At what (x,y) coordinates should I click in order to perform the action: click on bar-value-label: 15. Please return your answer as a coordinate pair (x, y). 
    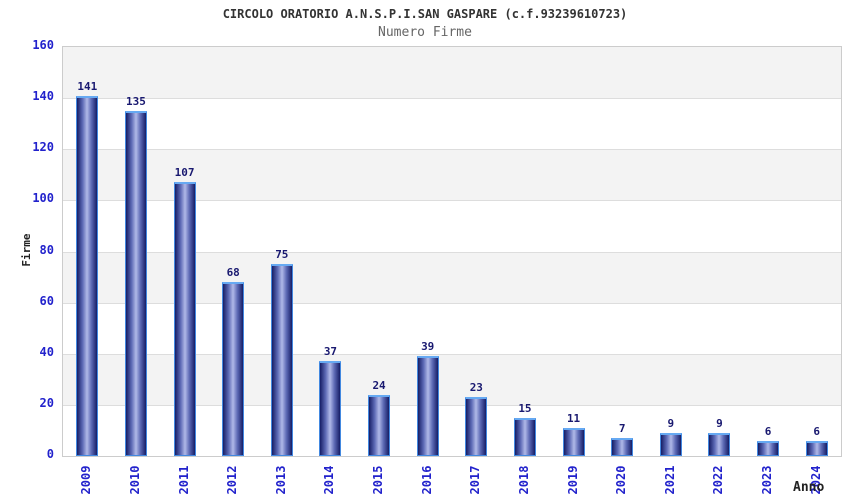
    Looking at the image, I should click on (525, 408).